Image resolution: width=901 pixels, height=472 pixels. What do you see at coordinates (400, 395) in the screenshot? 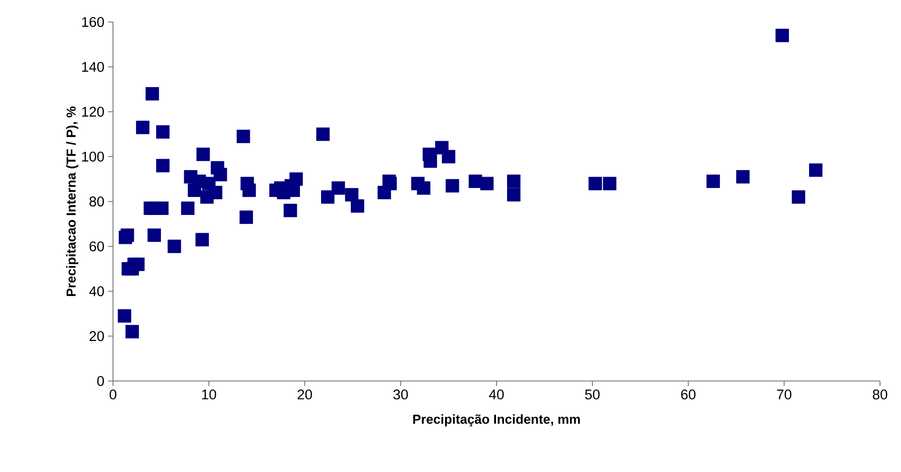
I see `x-tick-label: 30` at bounding box center [400, 395].